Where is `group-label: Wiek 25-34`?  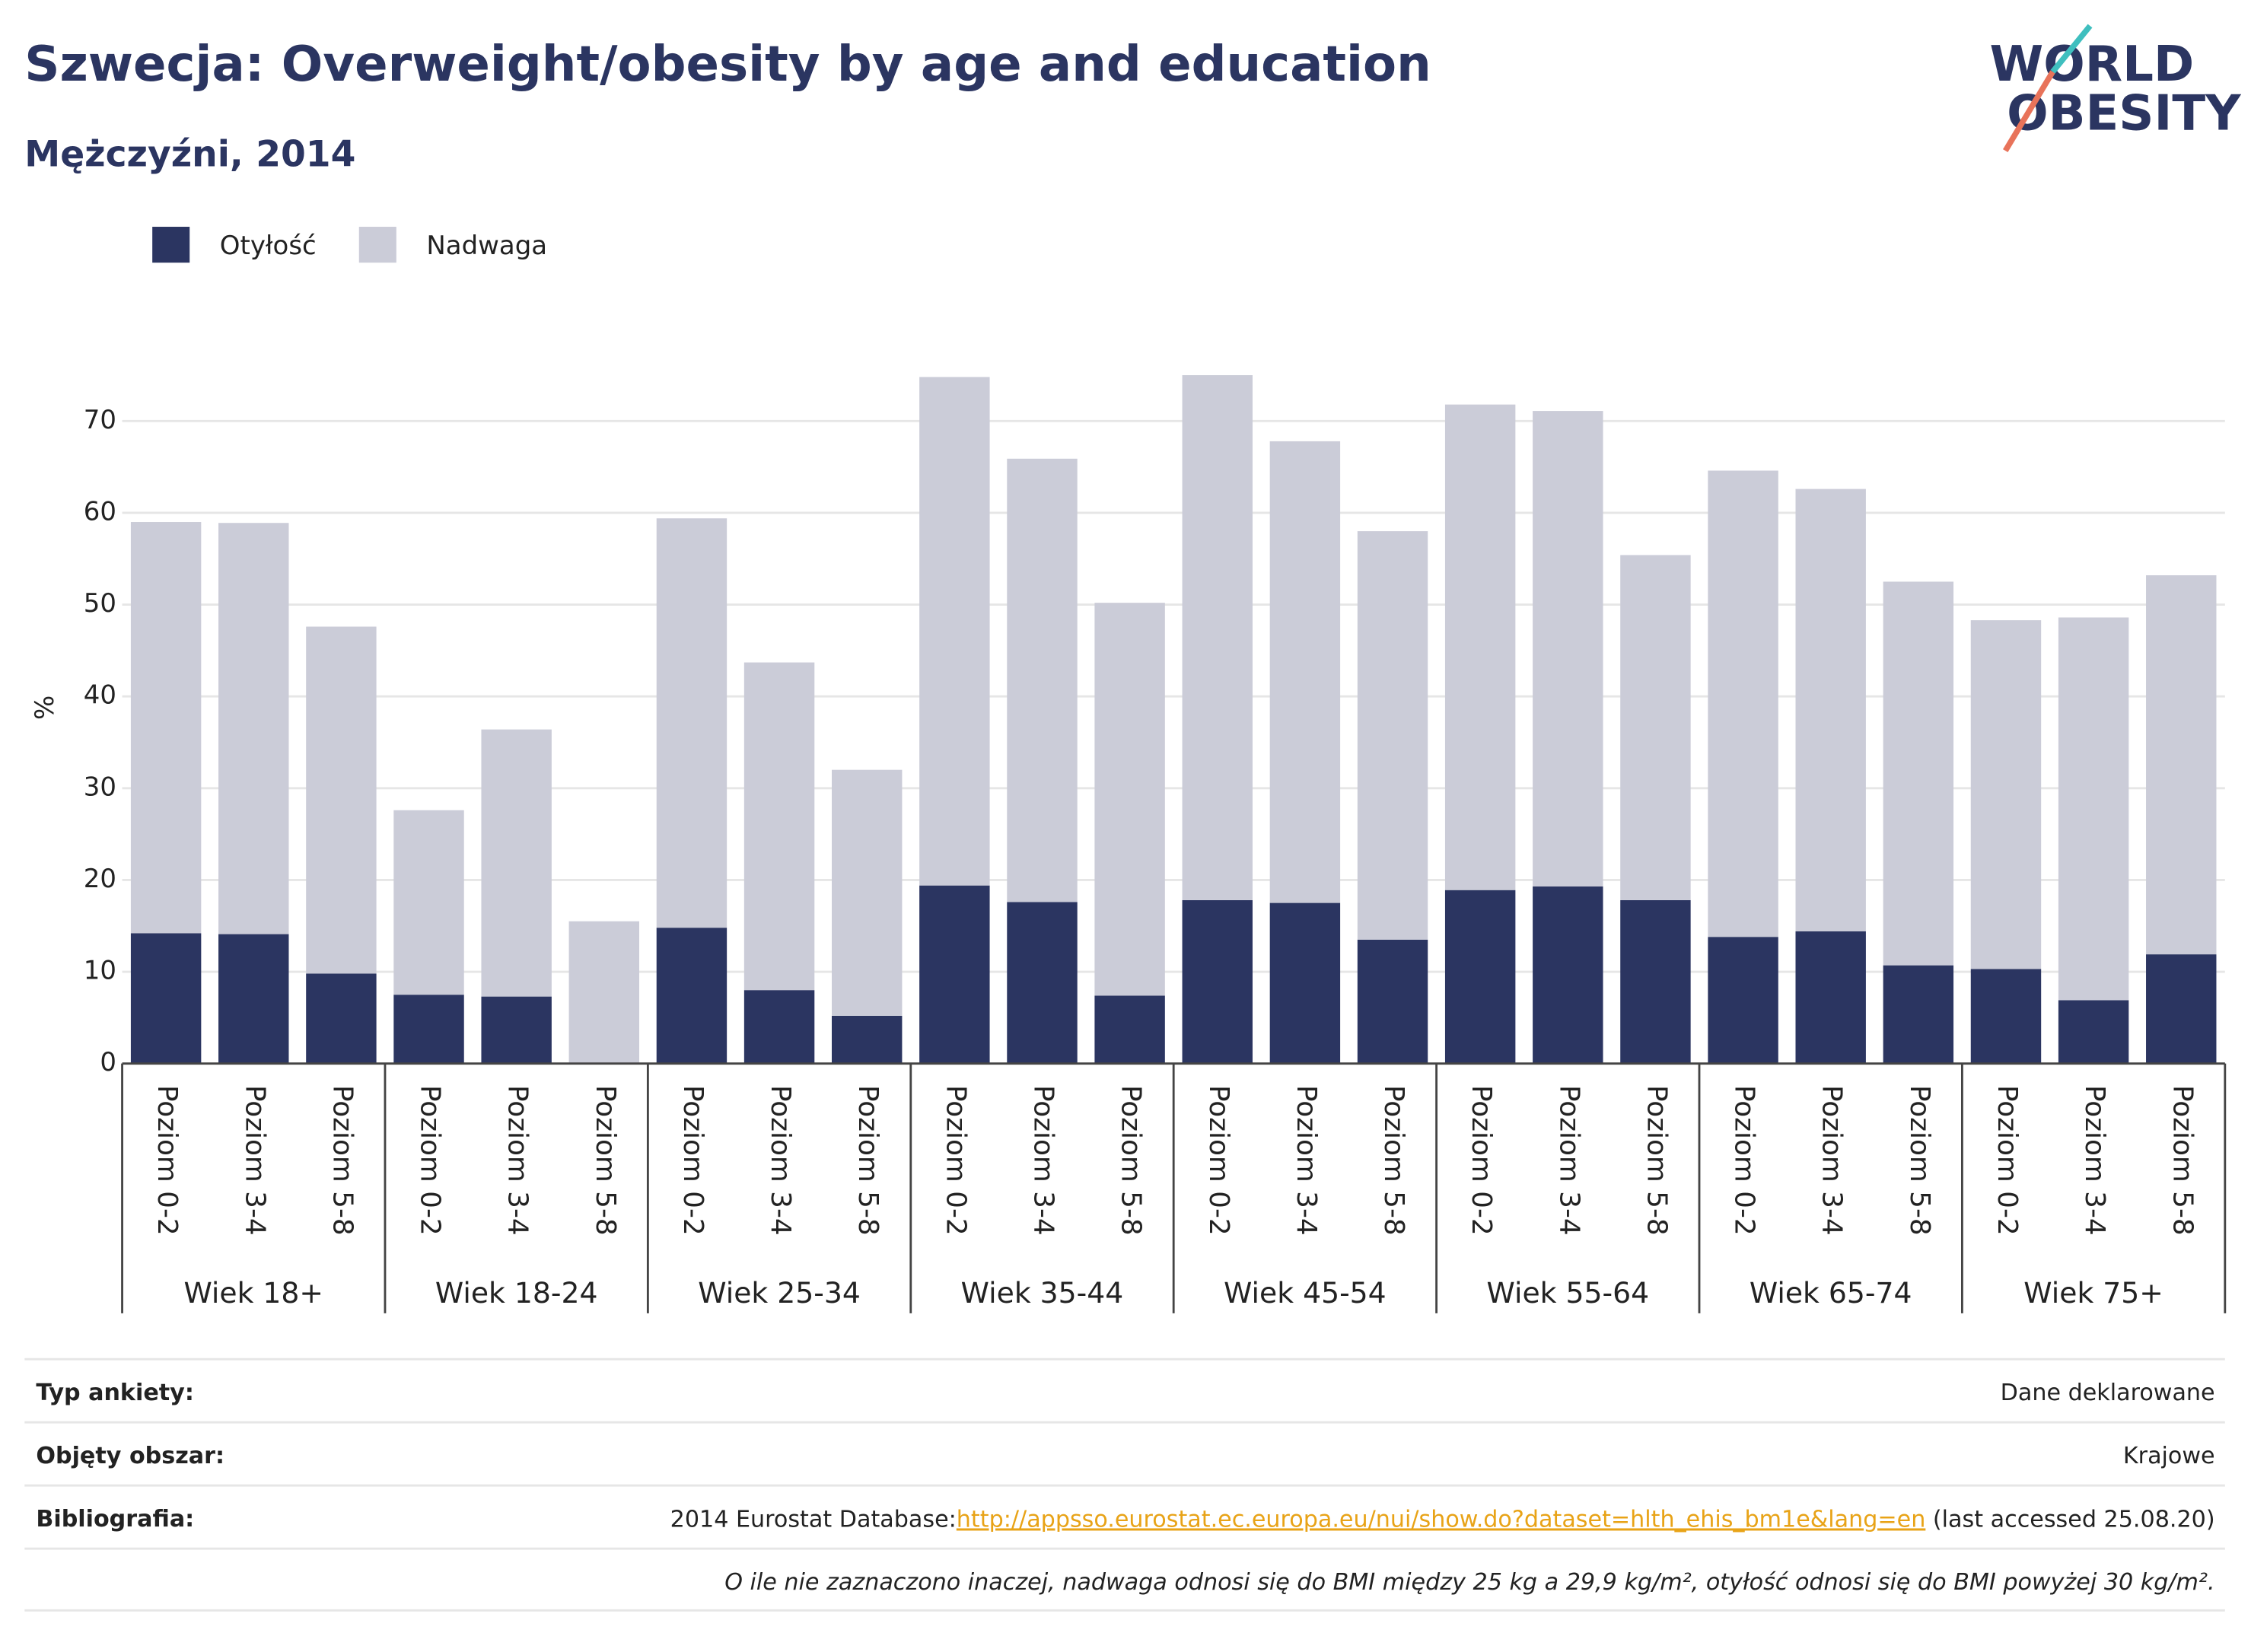 group-label: Wiek 25-34 is located at coordinates (779, 1293).